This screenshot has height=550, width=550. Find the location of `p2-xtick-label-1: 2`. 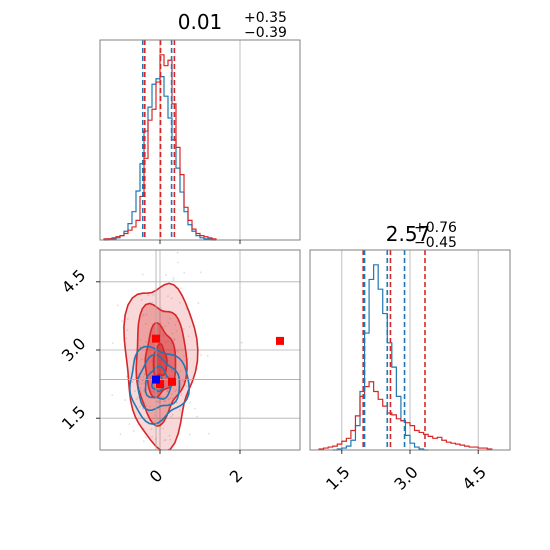

p2-xtick-label-1: 2 is located at coordinates (236, 476).